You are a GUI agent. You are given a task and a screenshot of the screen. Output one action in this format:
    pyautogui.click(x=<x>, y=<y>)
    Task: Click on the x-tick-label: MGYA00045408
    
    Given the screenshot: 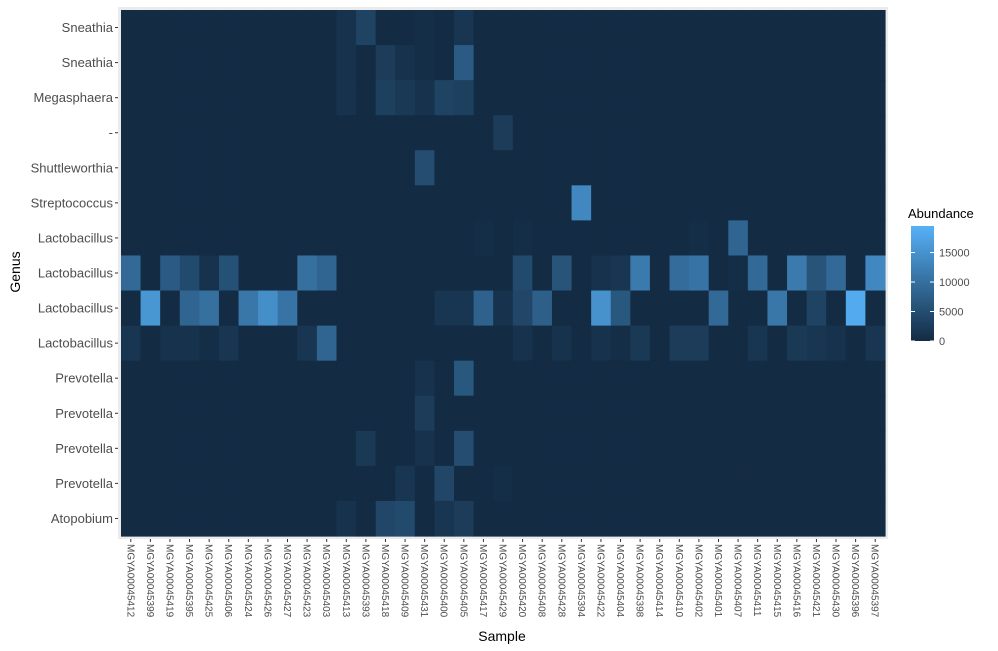 What is the action you would take?
    pyautogui.click(x=541, y=581)
    